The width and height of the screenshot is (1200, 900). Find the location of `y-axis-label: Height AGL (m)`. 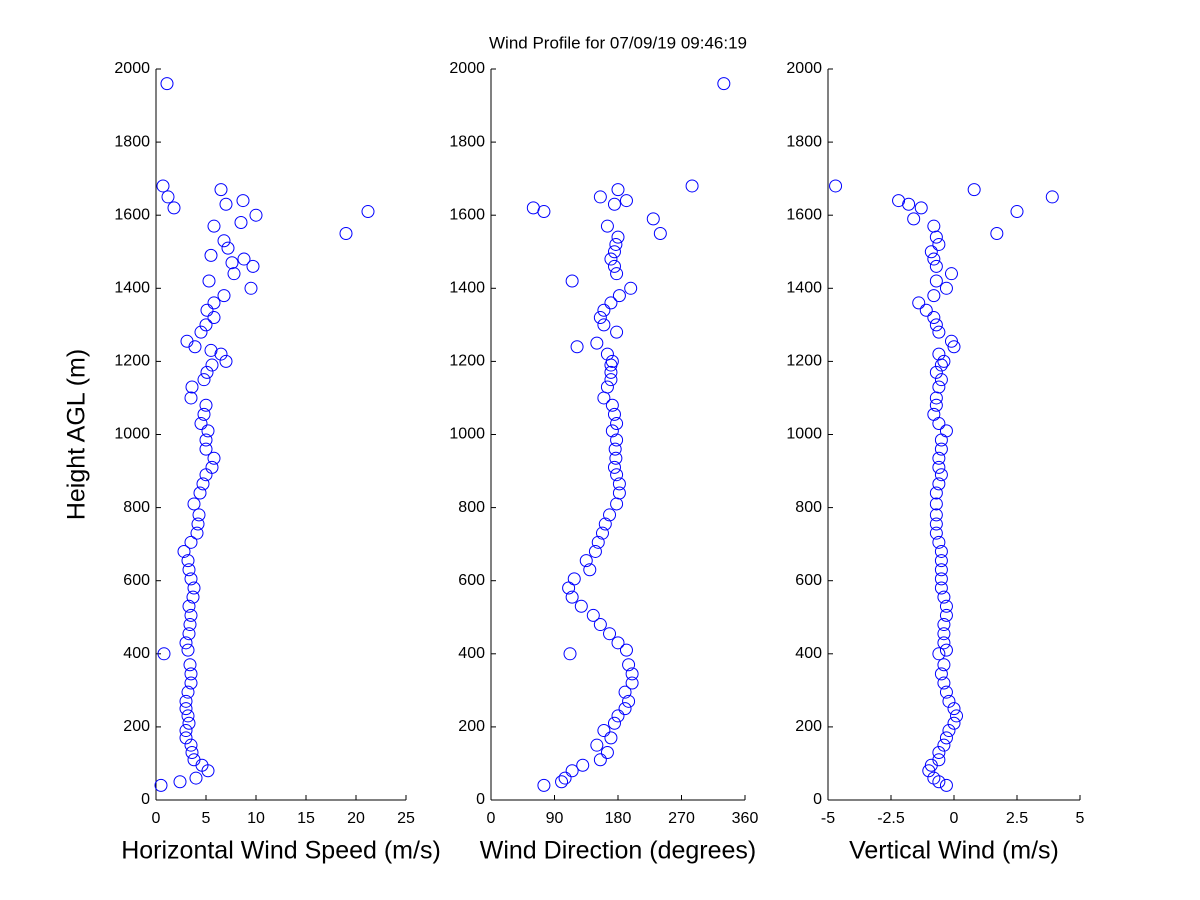

y-axis-label: Height AGL (m) is located at coordinates (77, 434).